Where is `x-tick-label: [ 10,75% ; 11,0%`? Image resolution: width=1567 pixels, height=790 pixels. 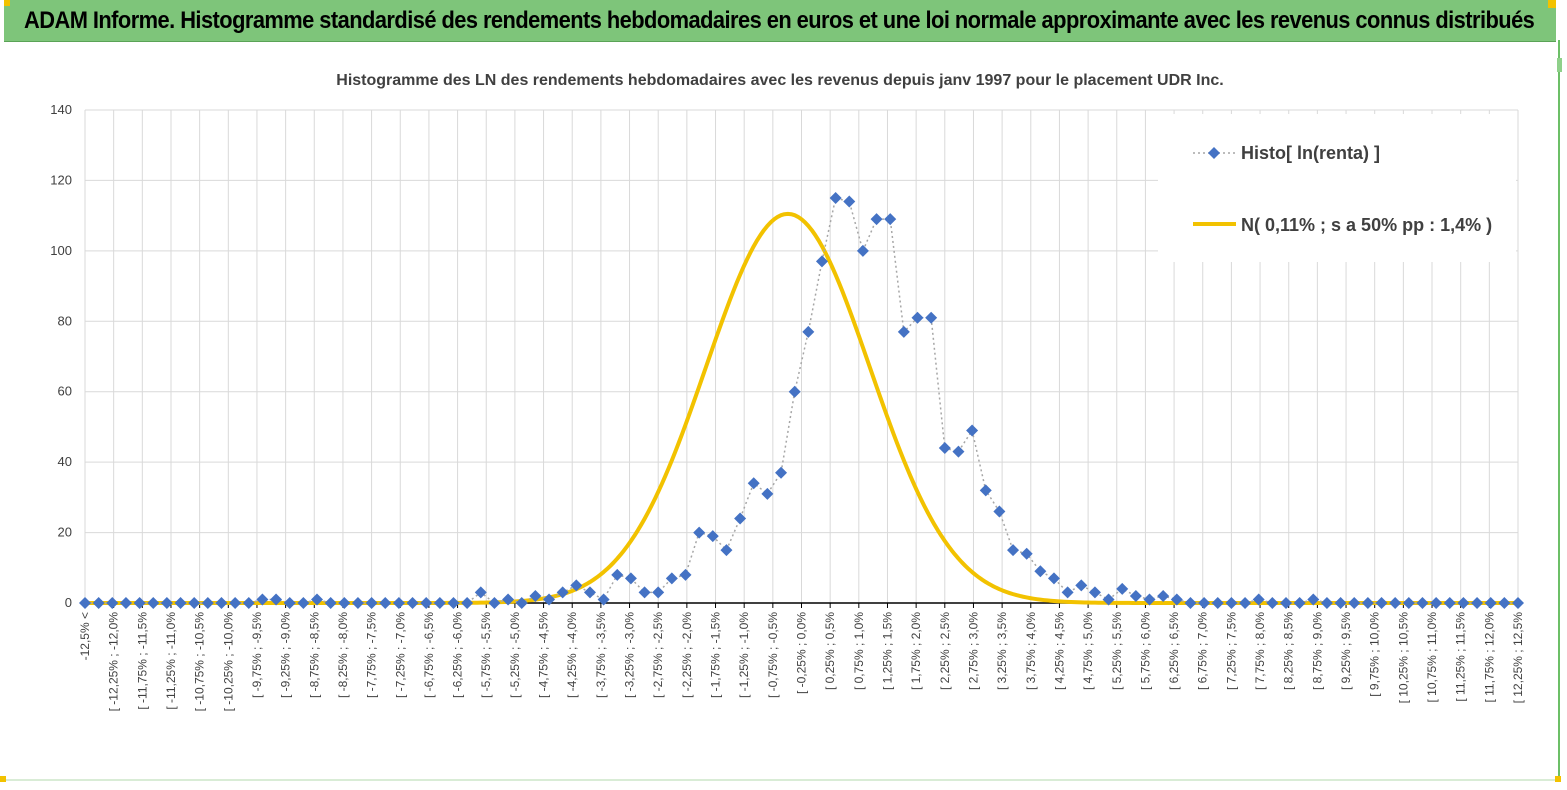
x-tick-label: [ 10,75% ; 11,0% is located at coordinates (1432, 657).